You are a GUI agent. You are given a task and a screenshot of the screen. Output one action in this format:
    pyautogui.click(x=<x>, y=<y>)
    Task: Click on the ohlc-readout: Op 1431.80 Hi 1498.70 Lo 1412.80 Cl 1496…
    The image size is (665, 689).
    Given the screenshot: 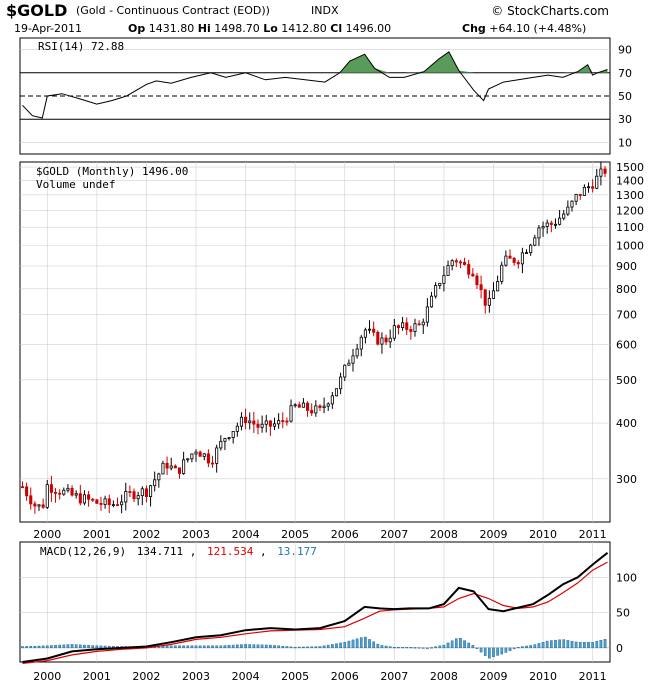 What is the action you would take?
    pyautogui.click(x=259, y=28)
    